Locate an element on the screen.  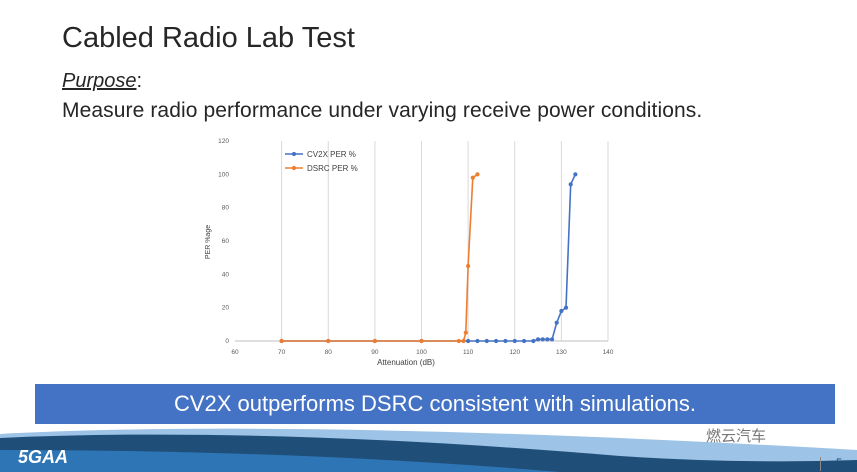
x-tick-label: 100 is located at coordinates (421, 352).